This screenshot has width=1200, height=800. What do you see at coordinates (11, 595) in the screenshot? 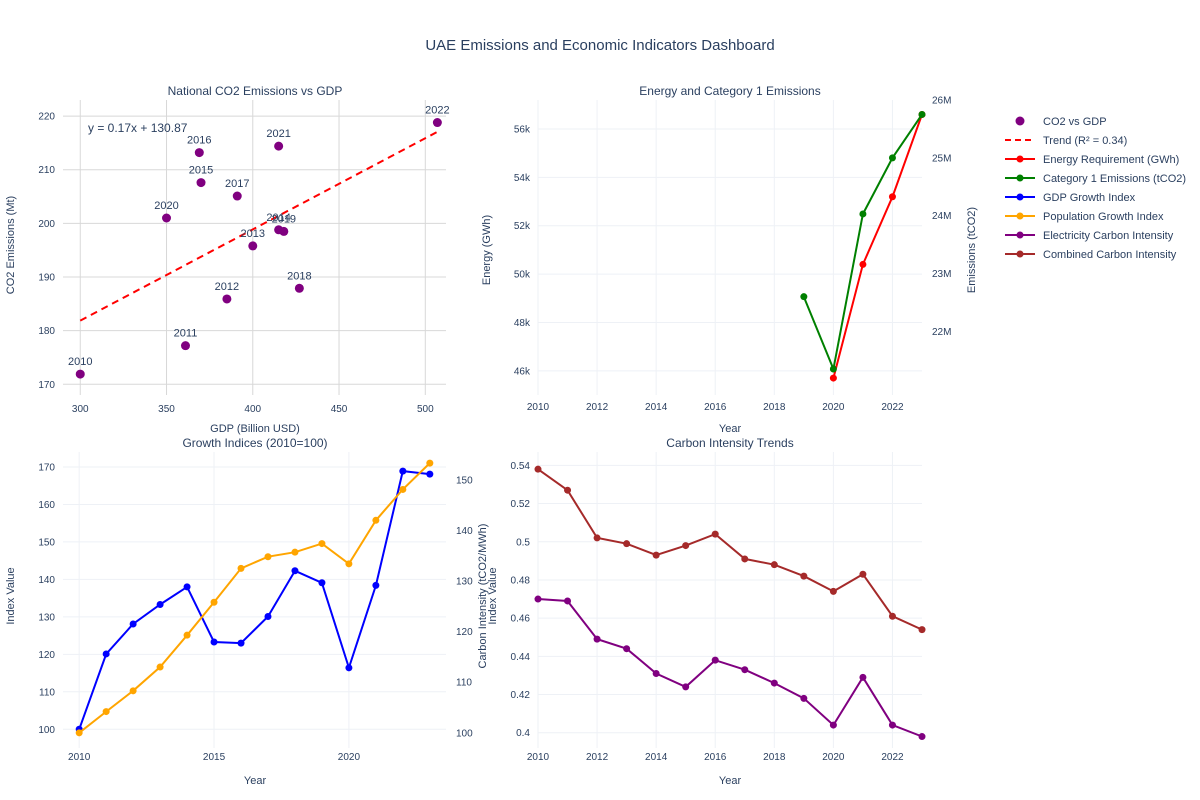
I see `y-axis-label: Index Value` at bounding box center [11, 595].